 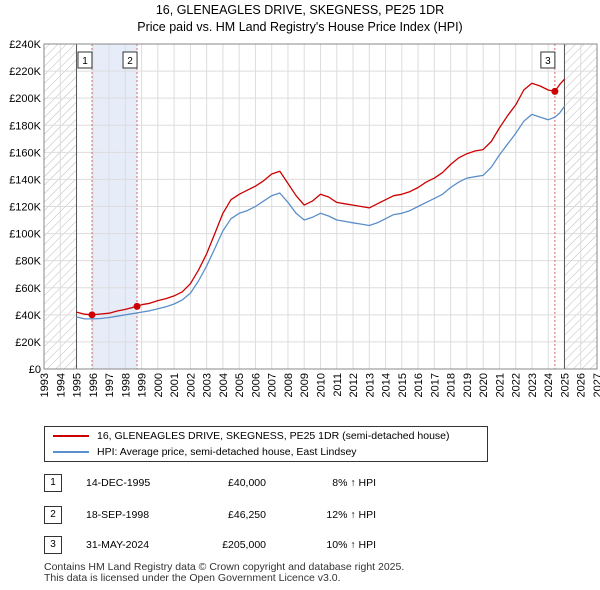 What do you see at coordinates (565, 385) in the screenshot?
I see `x-tick-label: 2025` at bounding box center [565, 385].